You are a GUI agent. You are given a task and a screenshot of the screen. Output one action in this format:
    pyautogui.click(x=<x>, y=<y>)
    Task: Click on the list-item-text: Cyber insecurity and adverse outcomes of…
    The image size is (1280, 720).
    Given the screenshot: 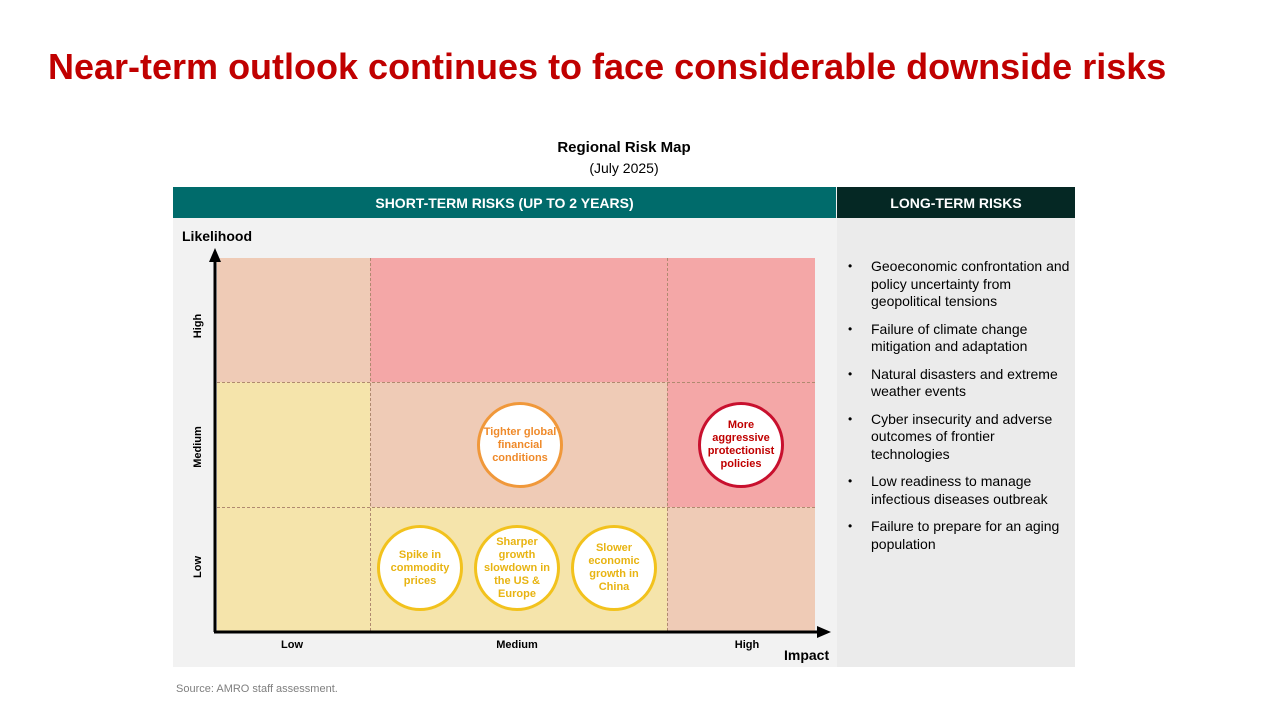 What is the action you would take?
    pyautogui.click(x=962, y=436)
    